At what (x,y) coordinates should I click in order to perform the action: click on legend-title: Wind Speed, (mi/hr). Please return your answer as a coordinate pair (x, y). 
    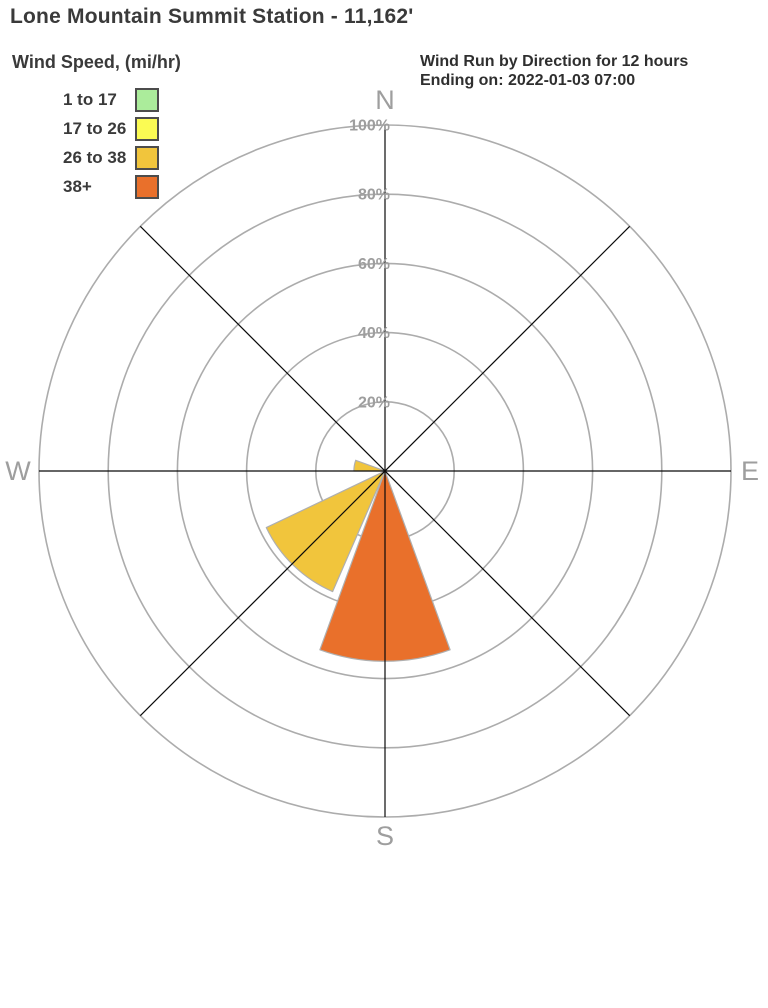
    Looking at the image, I should click on (96, 62).